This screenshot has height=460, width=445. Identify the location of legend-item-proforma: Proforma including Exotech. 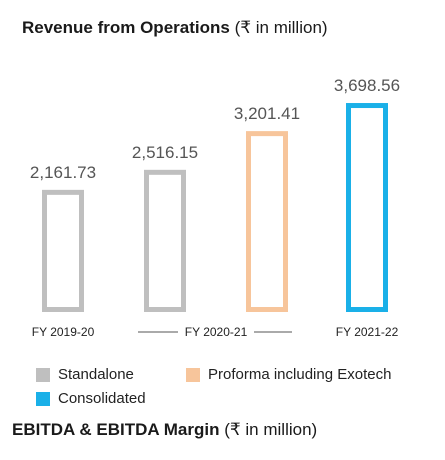
(288, 374).